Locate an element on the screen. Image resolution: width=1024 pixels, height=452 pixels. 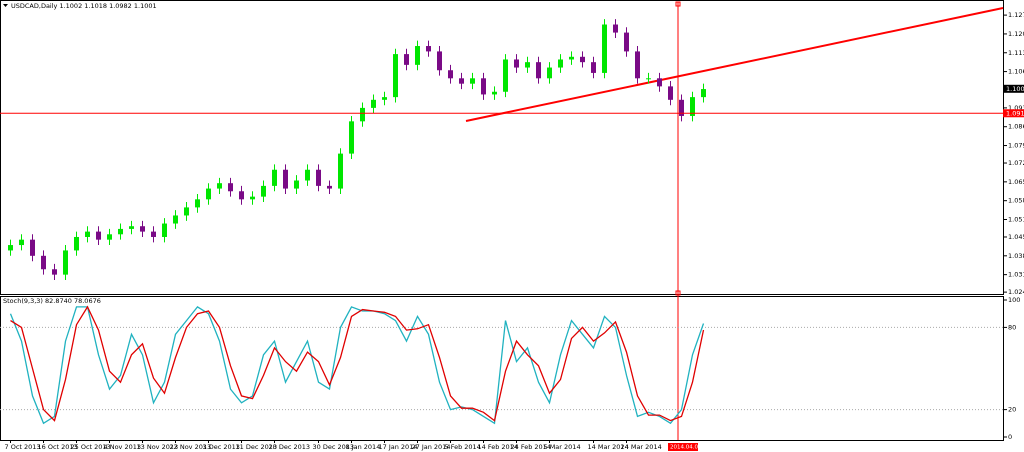
x-tick-label: 24 Mar 2014 is located at coordinates (641, 447).